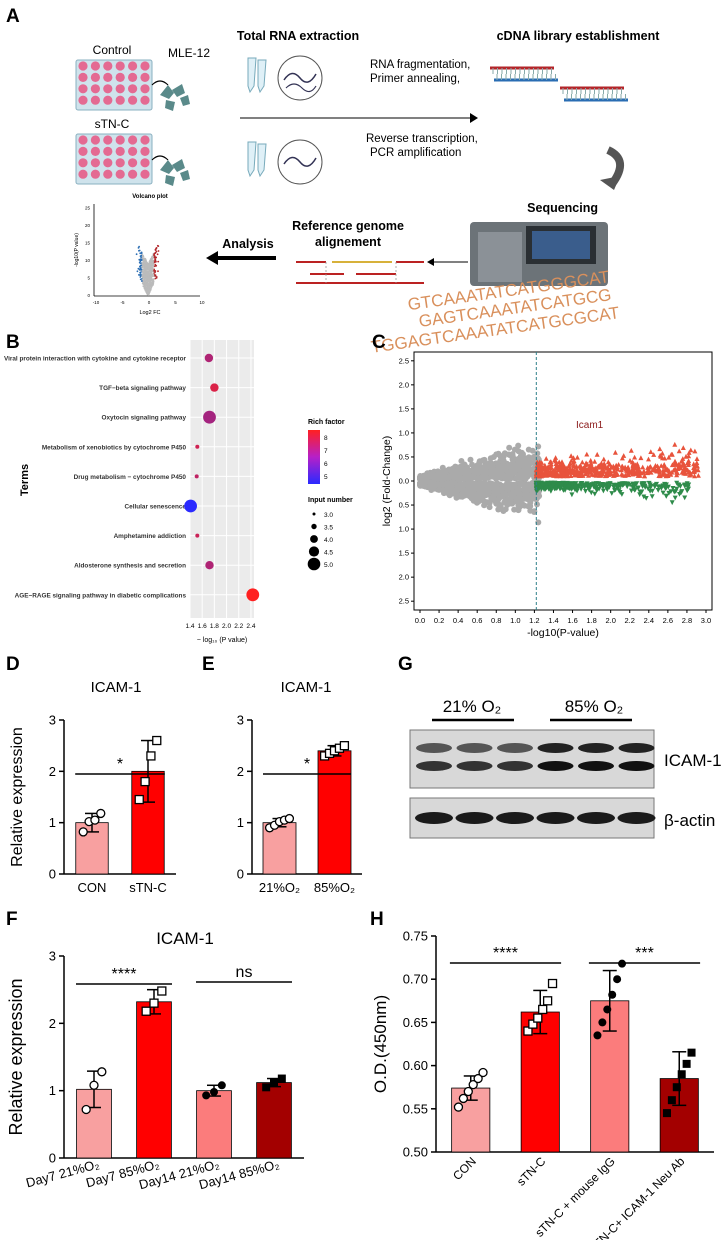 Image resolution: width=721 pixels, height=1240 pixels. I want to click on size-legend-label: 4.5, so click(328, 553).